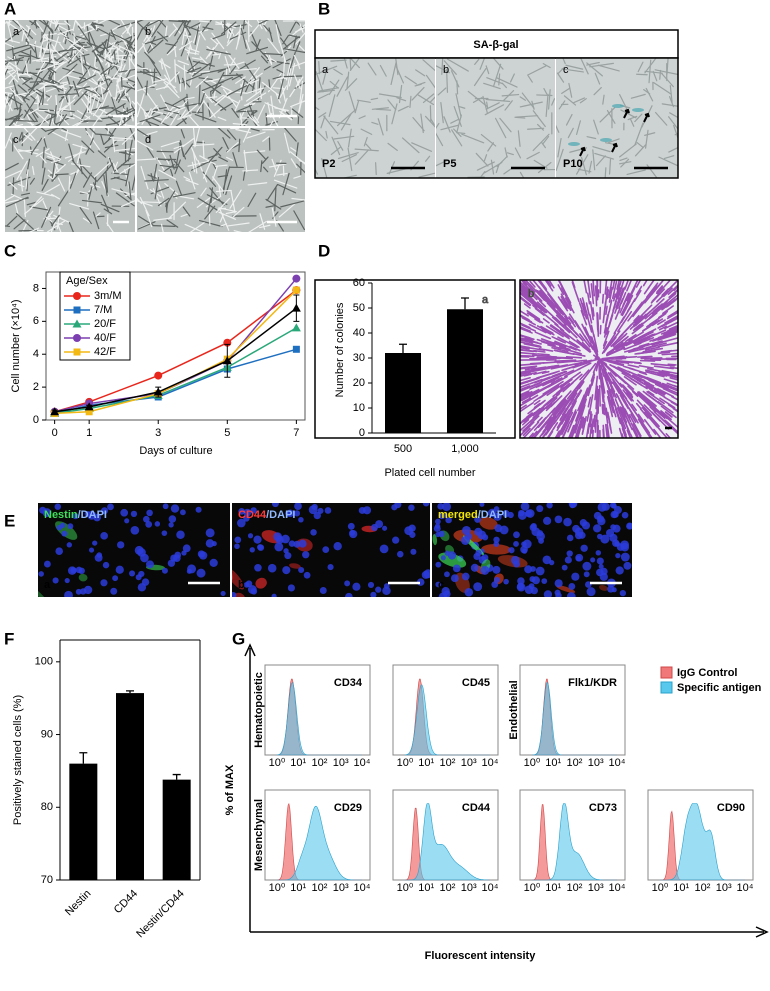 The image size is (770, 991). Describe the element at coordinates (177, 830) in the screenshot. I see `bar` at that location.